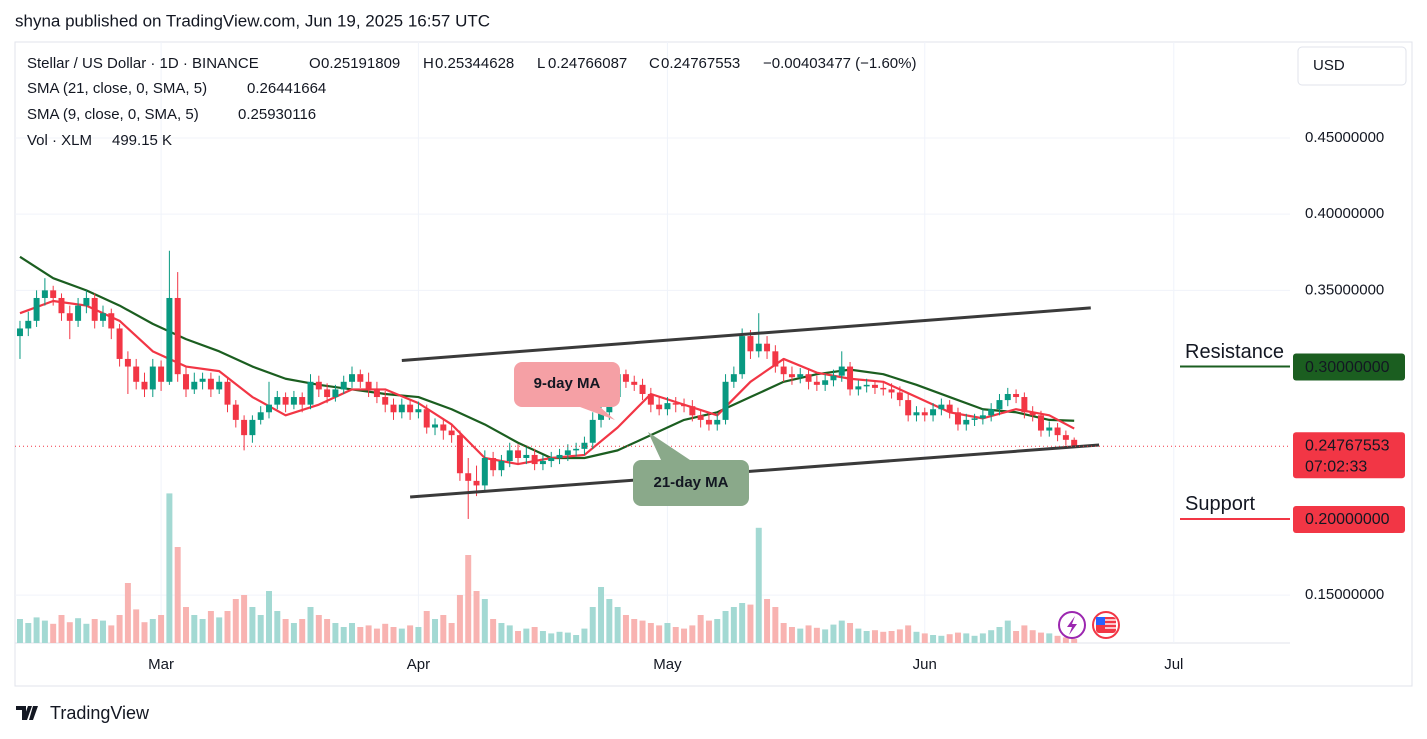 The width and height of the screenshot is (1427, 739). Describe the element at coordinates (654, 63) in the screenshot. I see `legend-text: C` at that location.